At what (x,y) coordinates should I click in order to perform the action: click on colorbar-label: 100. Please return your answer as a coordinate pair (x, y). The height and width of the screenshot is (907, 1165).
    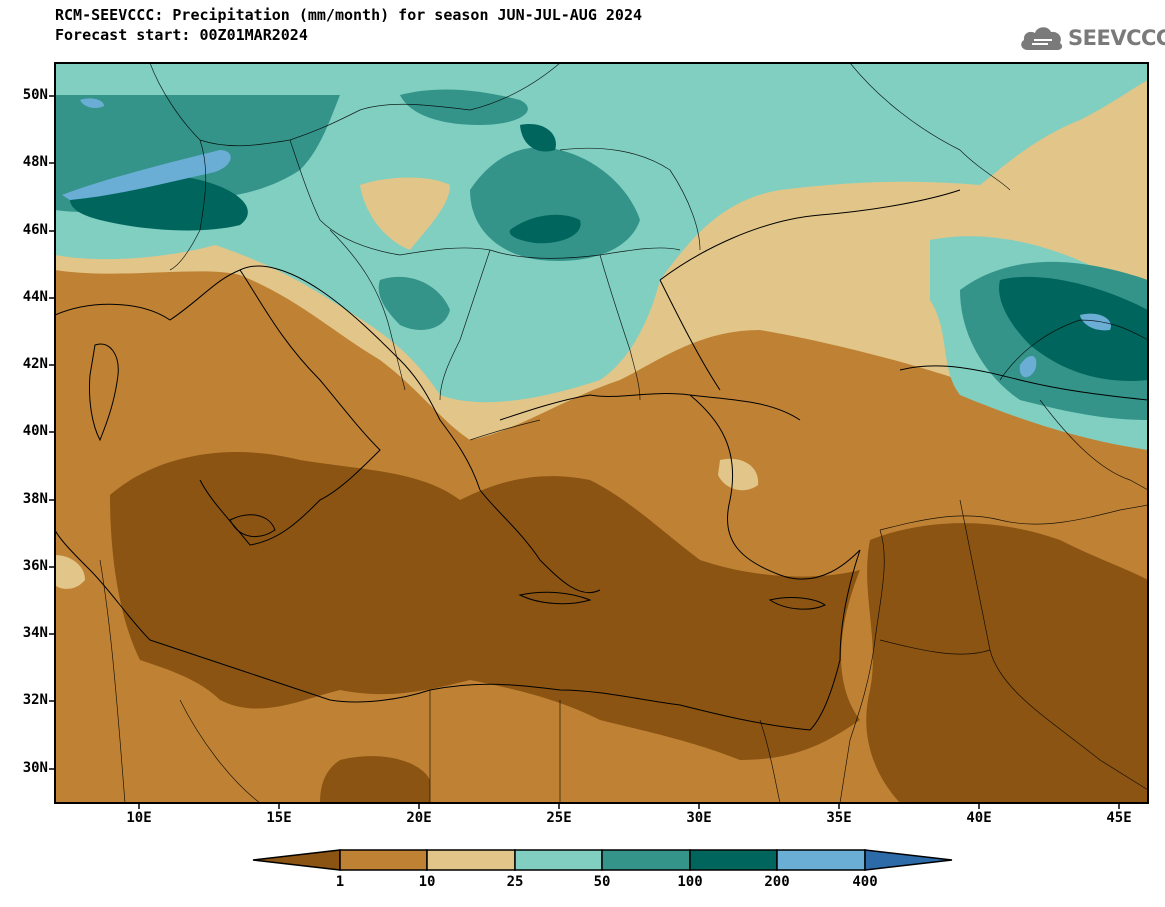
    Looking at the image, I should click on (690, 882).